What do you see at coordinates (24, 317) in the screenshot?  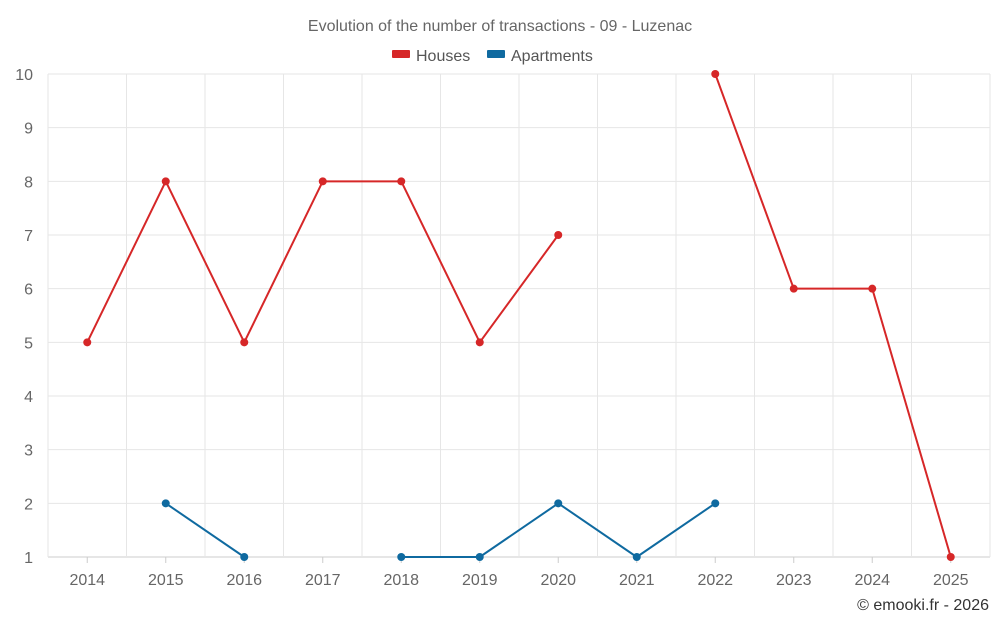 I see `y-axis: 1 2 3 4 5 6 7 8 9 10` at bounding box center [24, 317].